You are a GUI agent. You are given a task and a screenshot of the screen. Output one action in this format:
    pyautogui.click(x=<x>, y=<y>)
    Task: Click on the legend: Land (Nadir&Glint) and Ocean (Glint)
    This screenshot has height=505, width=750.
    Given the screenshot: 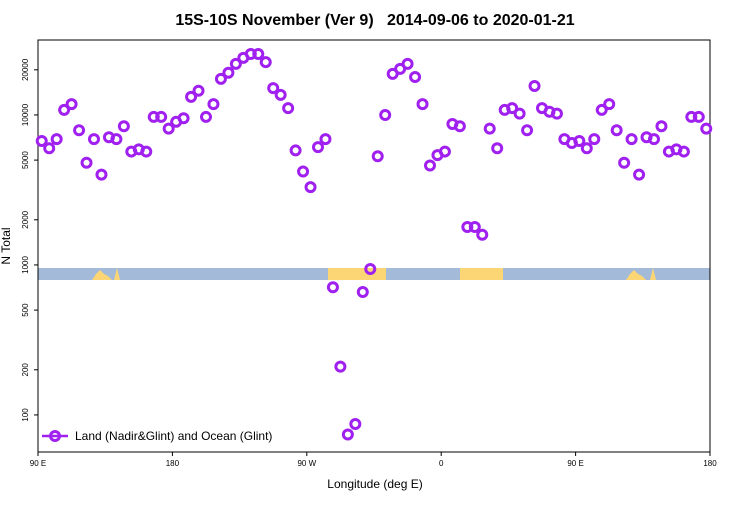 What is the action you would take?
    pyautogui.click(x=157, y=436)
    